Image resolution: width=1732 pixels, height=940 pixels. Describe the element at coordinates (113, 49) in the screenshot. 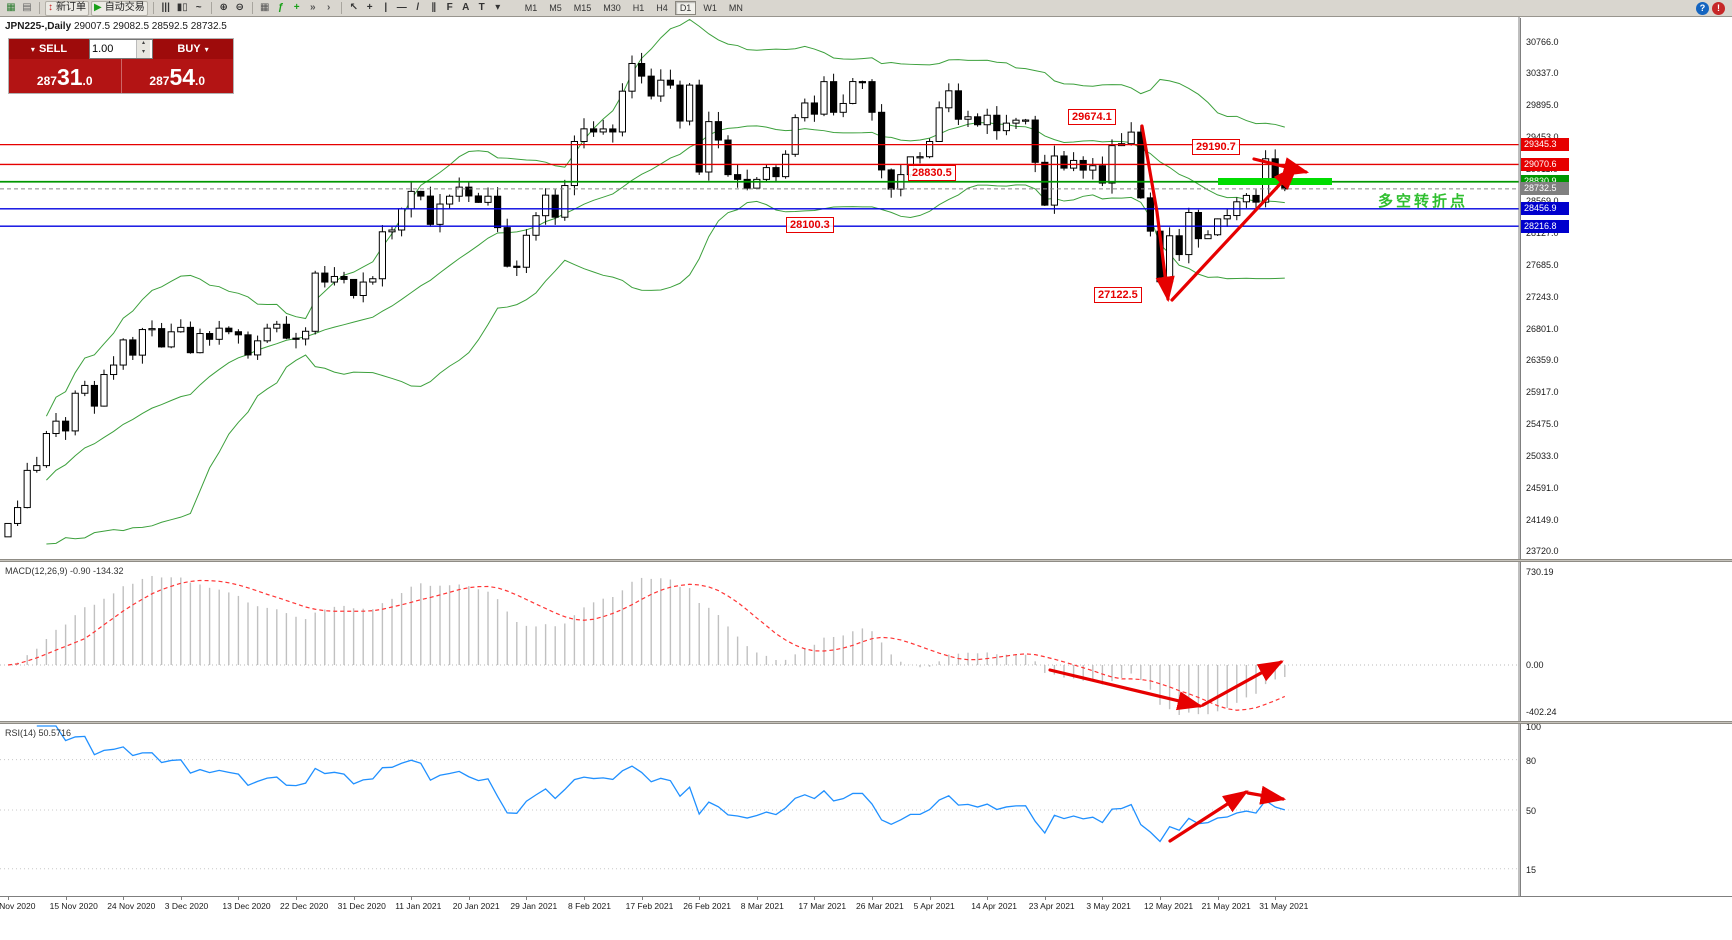

I see `volume-input` at that location.